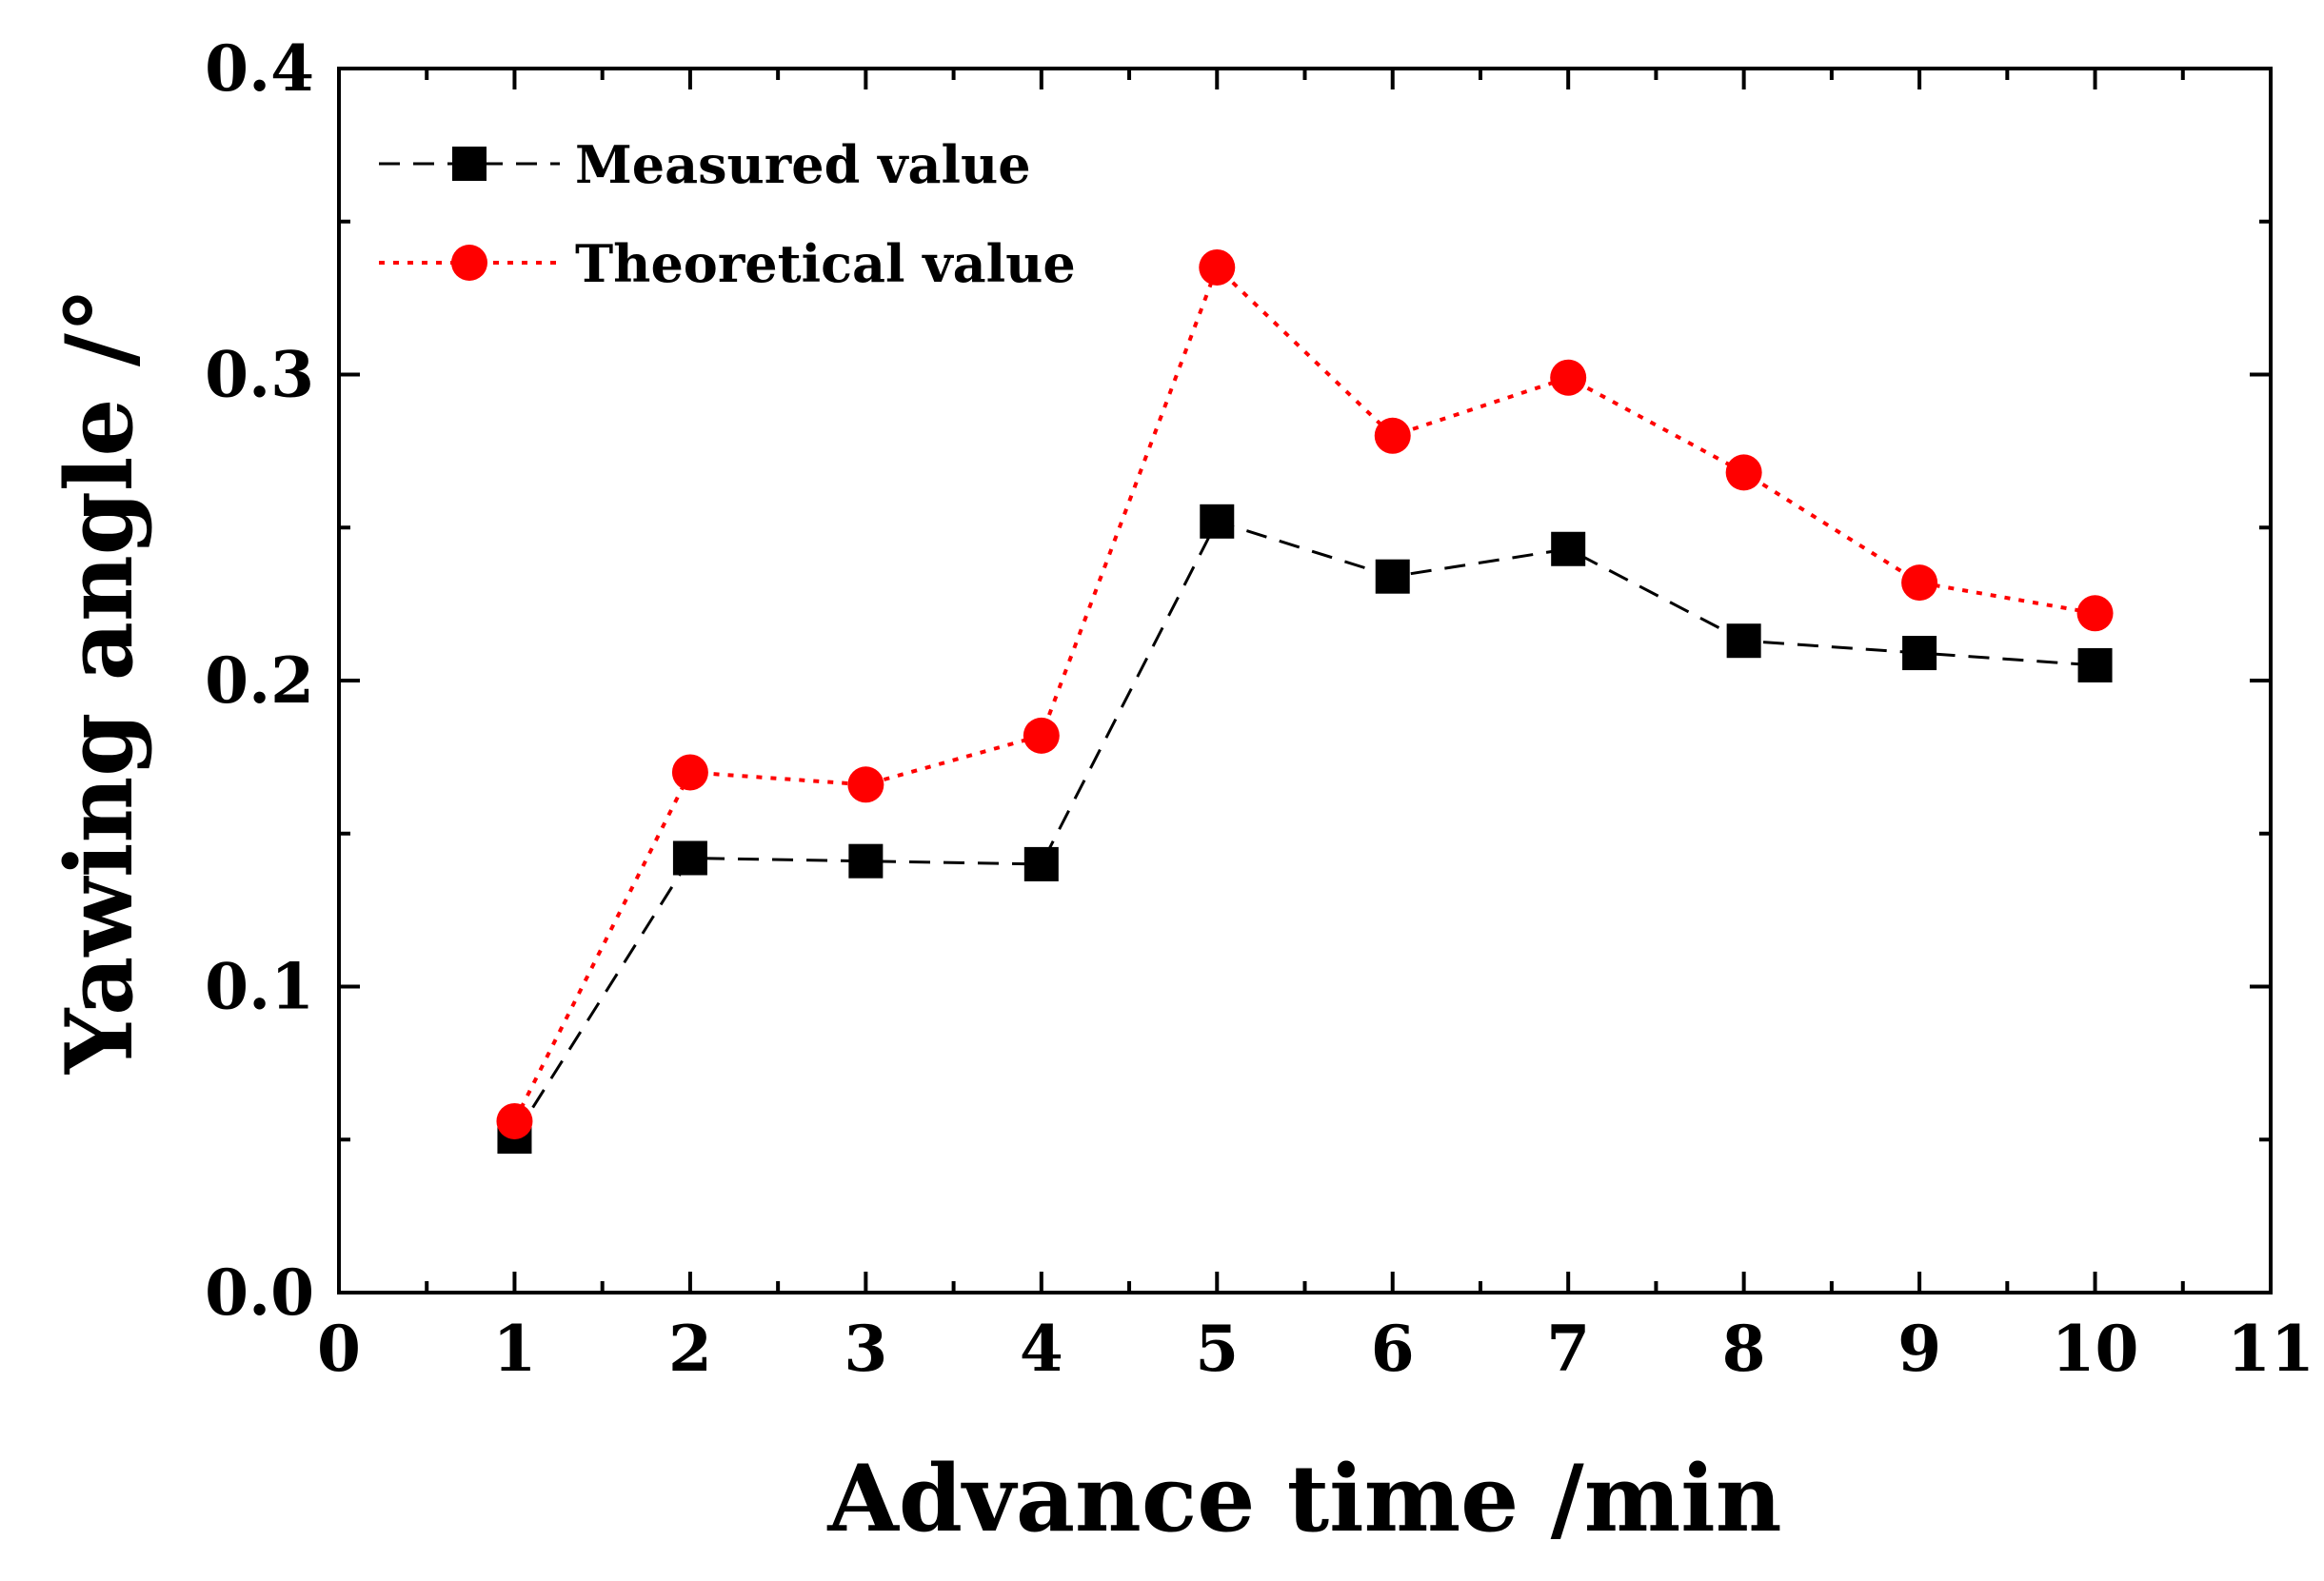 This screenshot has height=1581, width=2324. I want to click on x-tick-label: 0, so click(339, 1349).